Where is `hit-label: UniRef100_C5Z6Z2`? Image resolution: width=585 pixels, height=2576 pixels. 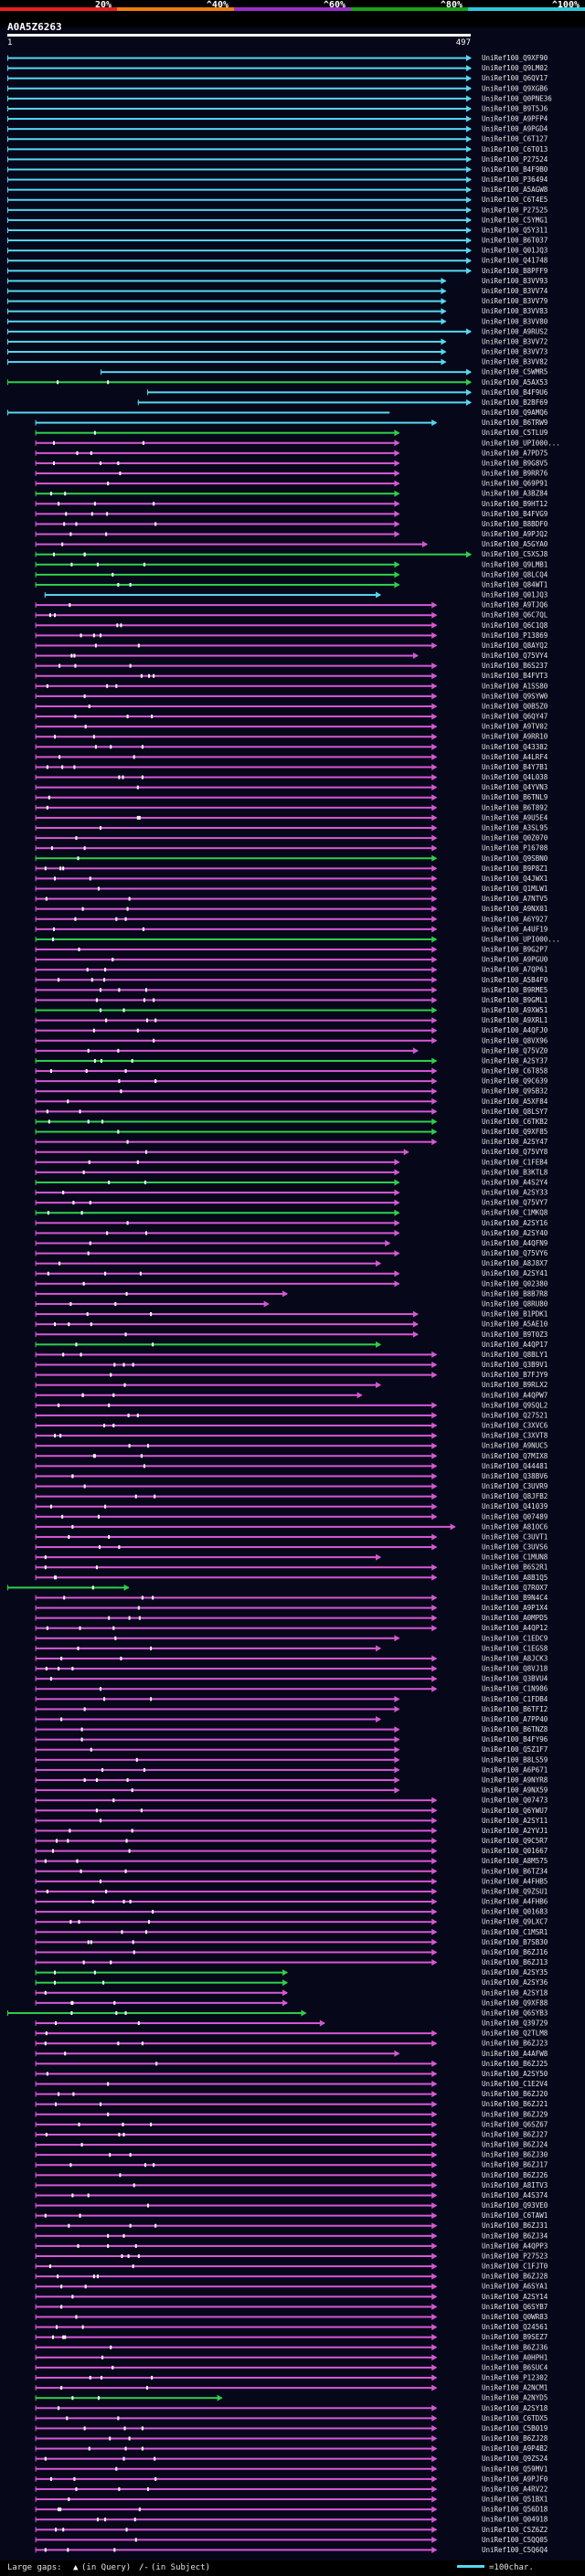
hit-label: UniRef100_C5Z6Z2 is located at coordinates (515, 2530).